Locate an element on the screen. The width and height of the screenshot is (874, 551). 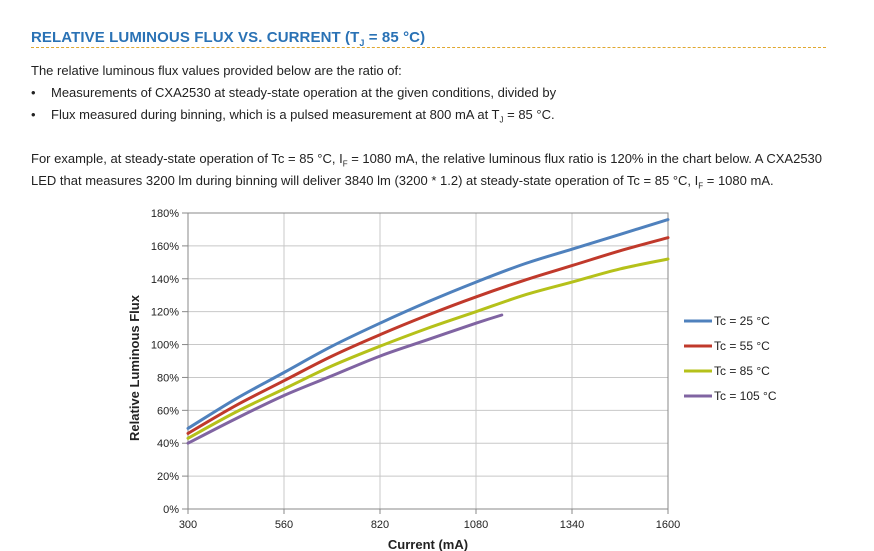
x-tick-label: 1340 is located at coordinates (572, 525).